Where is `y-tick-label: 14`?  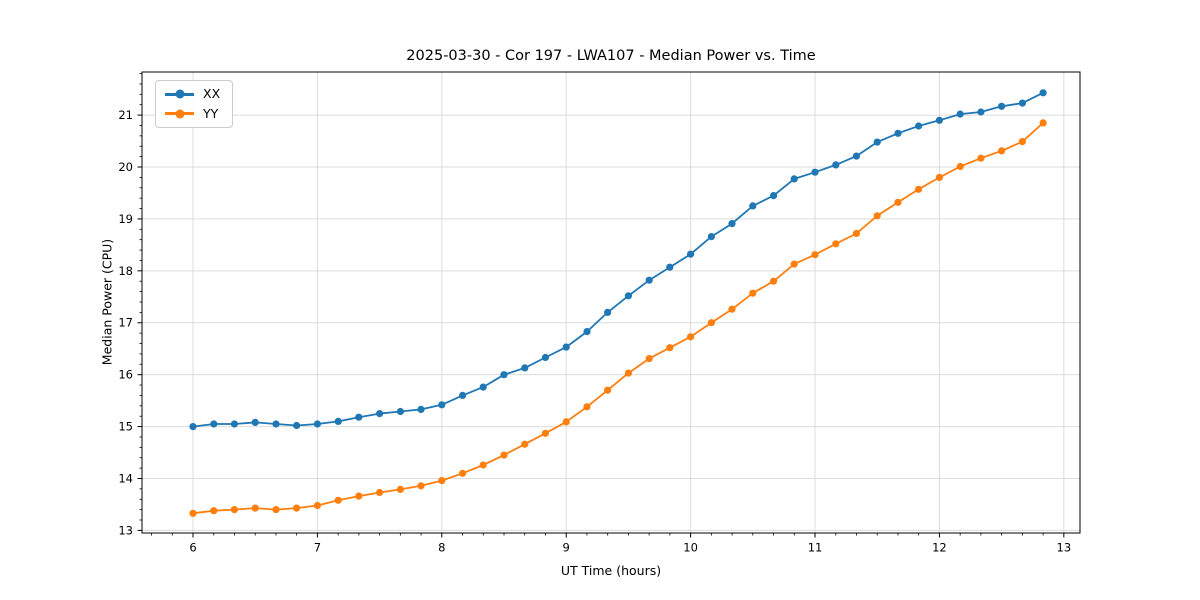 y-tick-label: 14 is located at coordinates (125, 478).